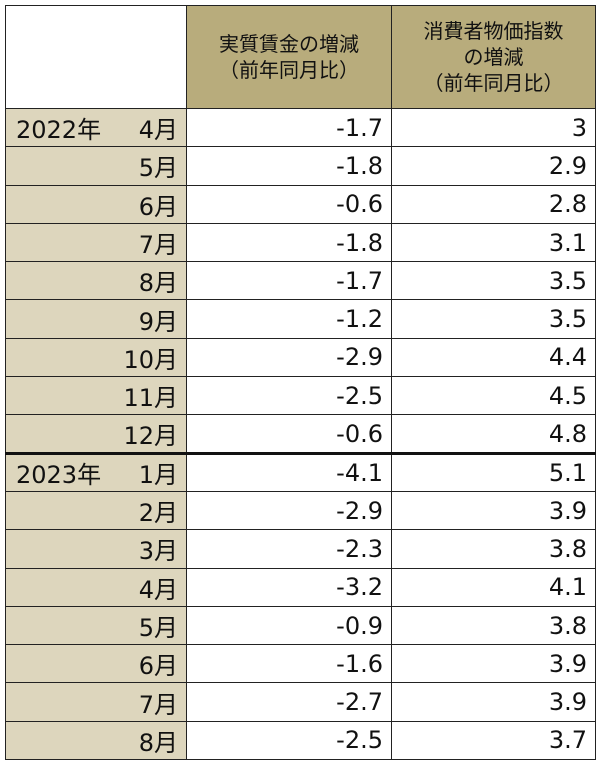 This screenshot has height=765, width=600. What do you see at coordinates (493, 204) in the screenshot?
I see `cpi-value: 2.8` at bounding box center [493, 204].